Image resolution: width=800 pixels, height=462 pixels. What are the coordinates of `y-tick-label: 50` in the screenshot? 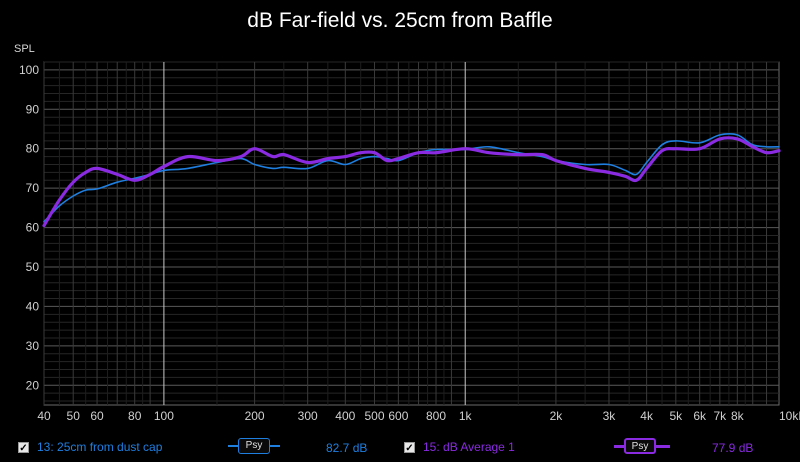 It's located at (33, 267).